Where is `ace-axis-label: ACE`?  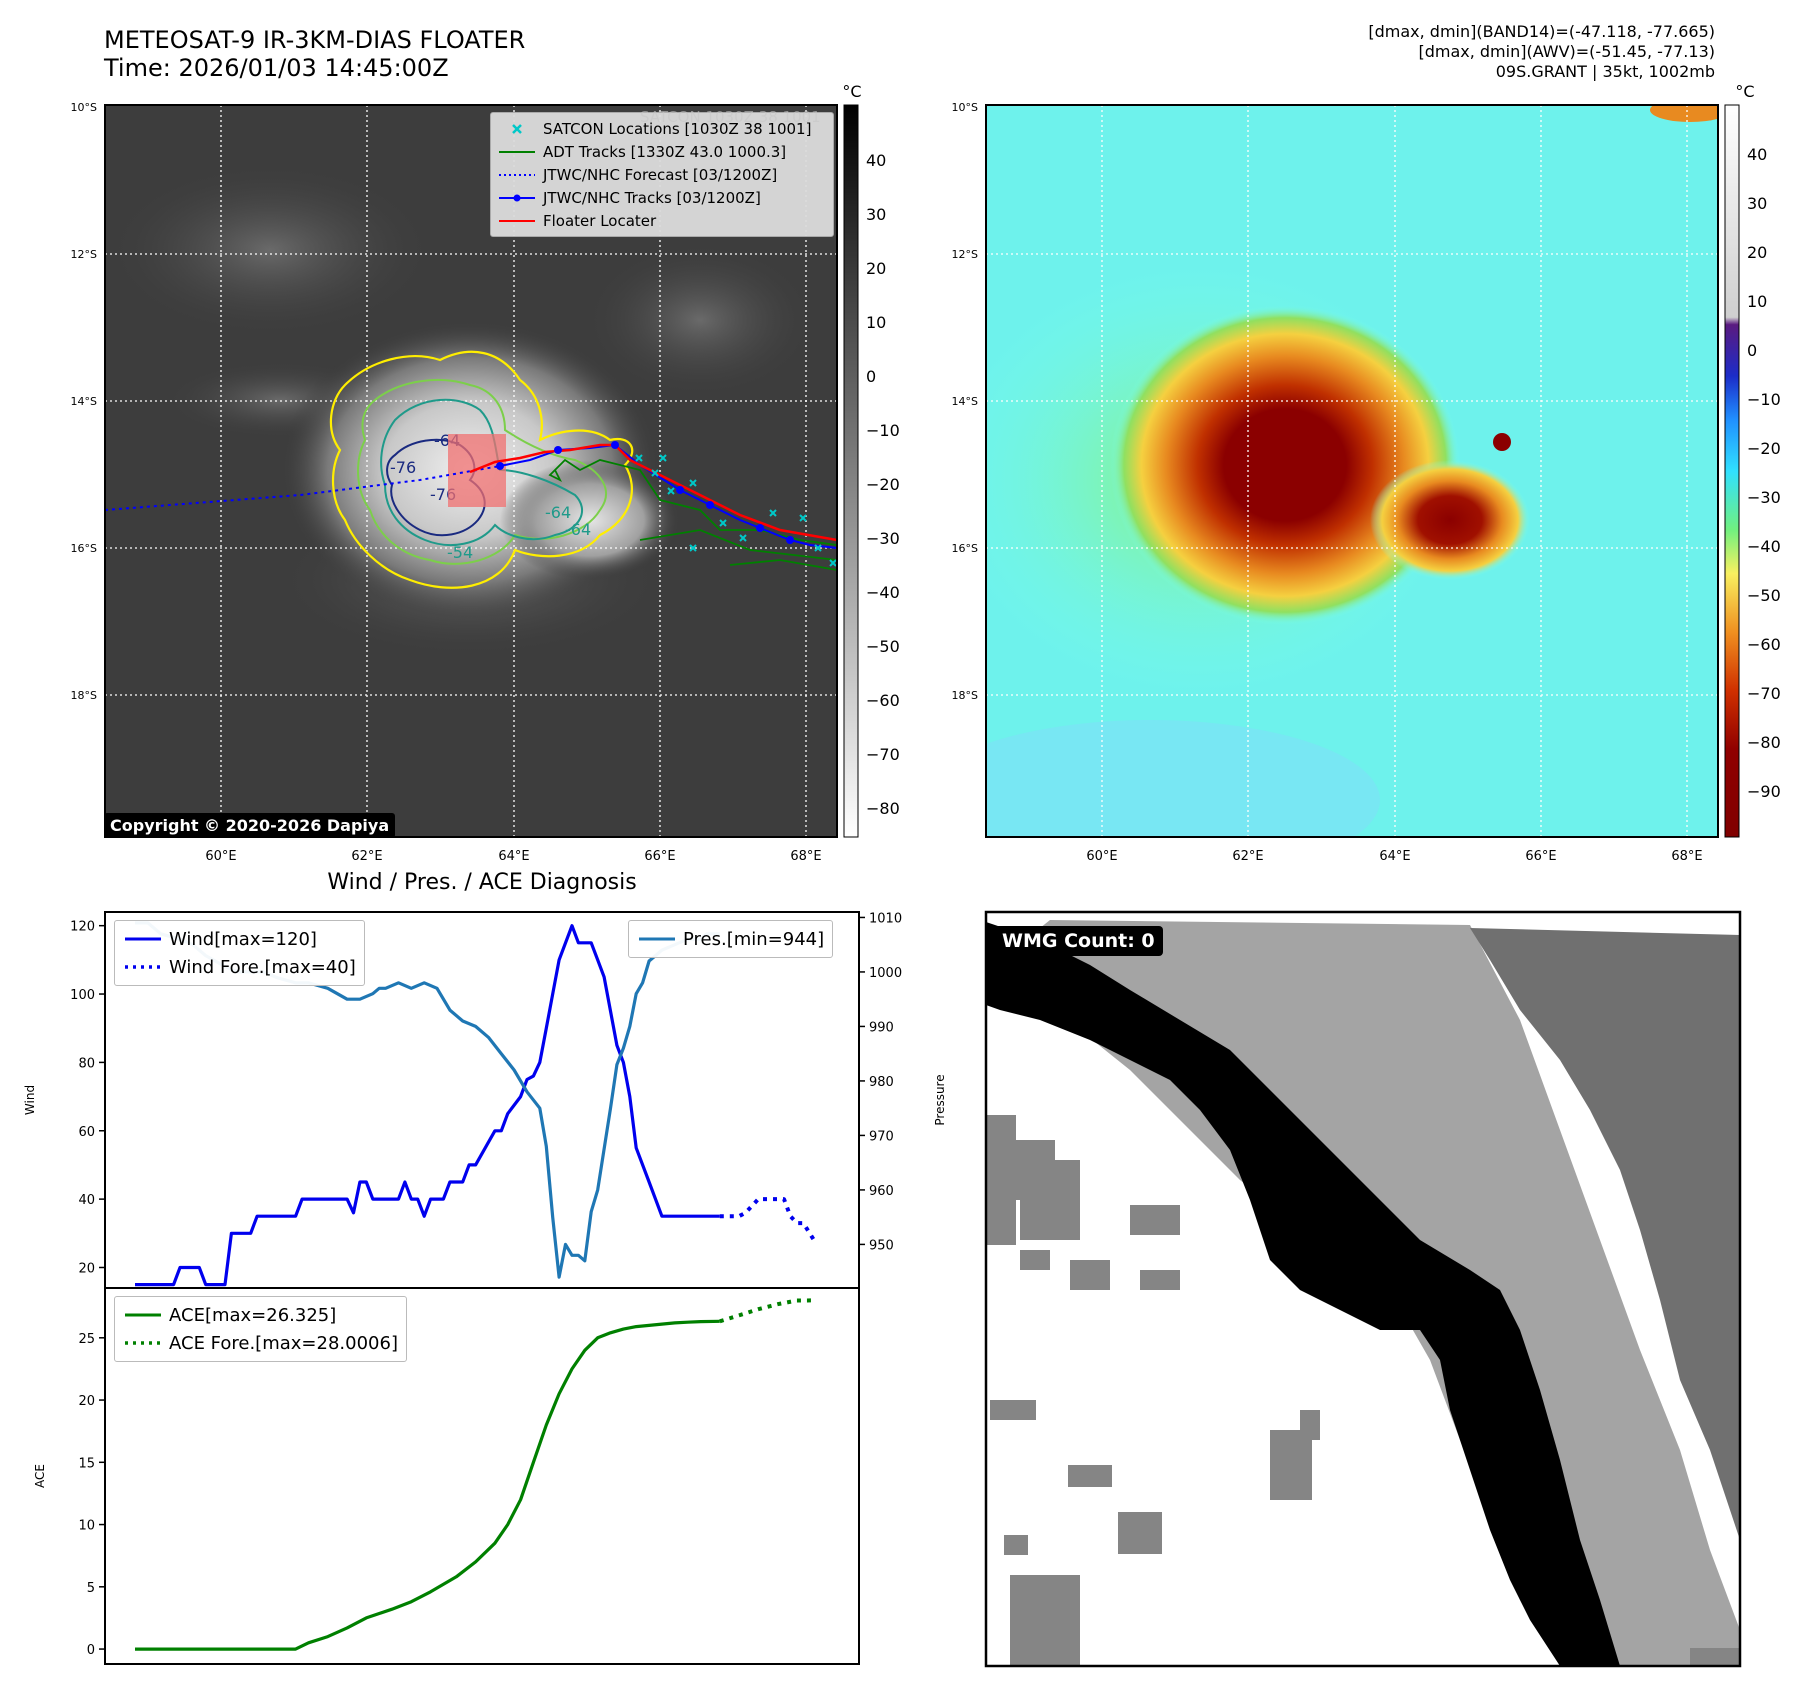 ace-axis-label: ACE is located at coordinates (40, 1476).